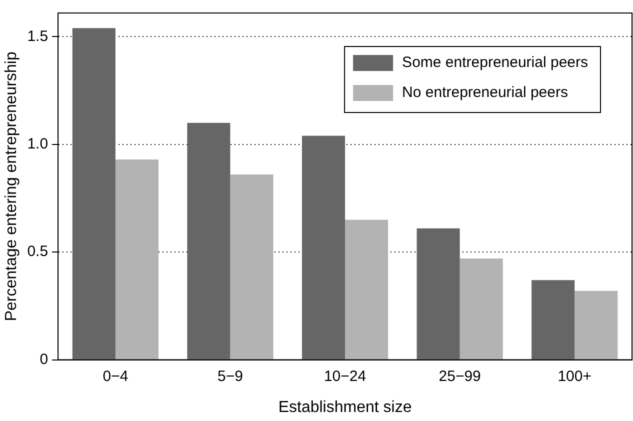  Describe the element at coordinates (44, 359) in the screenshot. I see `y-tick-label: 0` at that location.